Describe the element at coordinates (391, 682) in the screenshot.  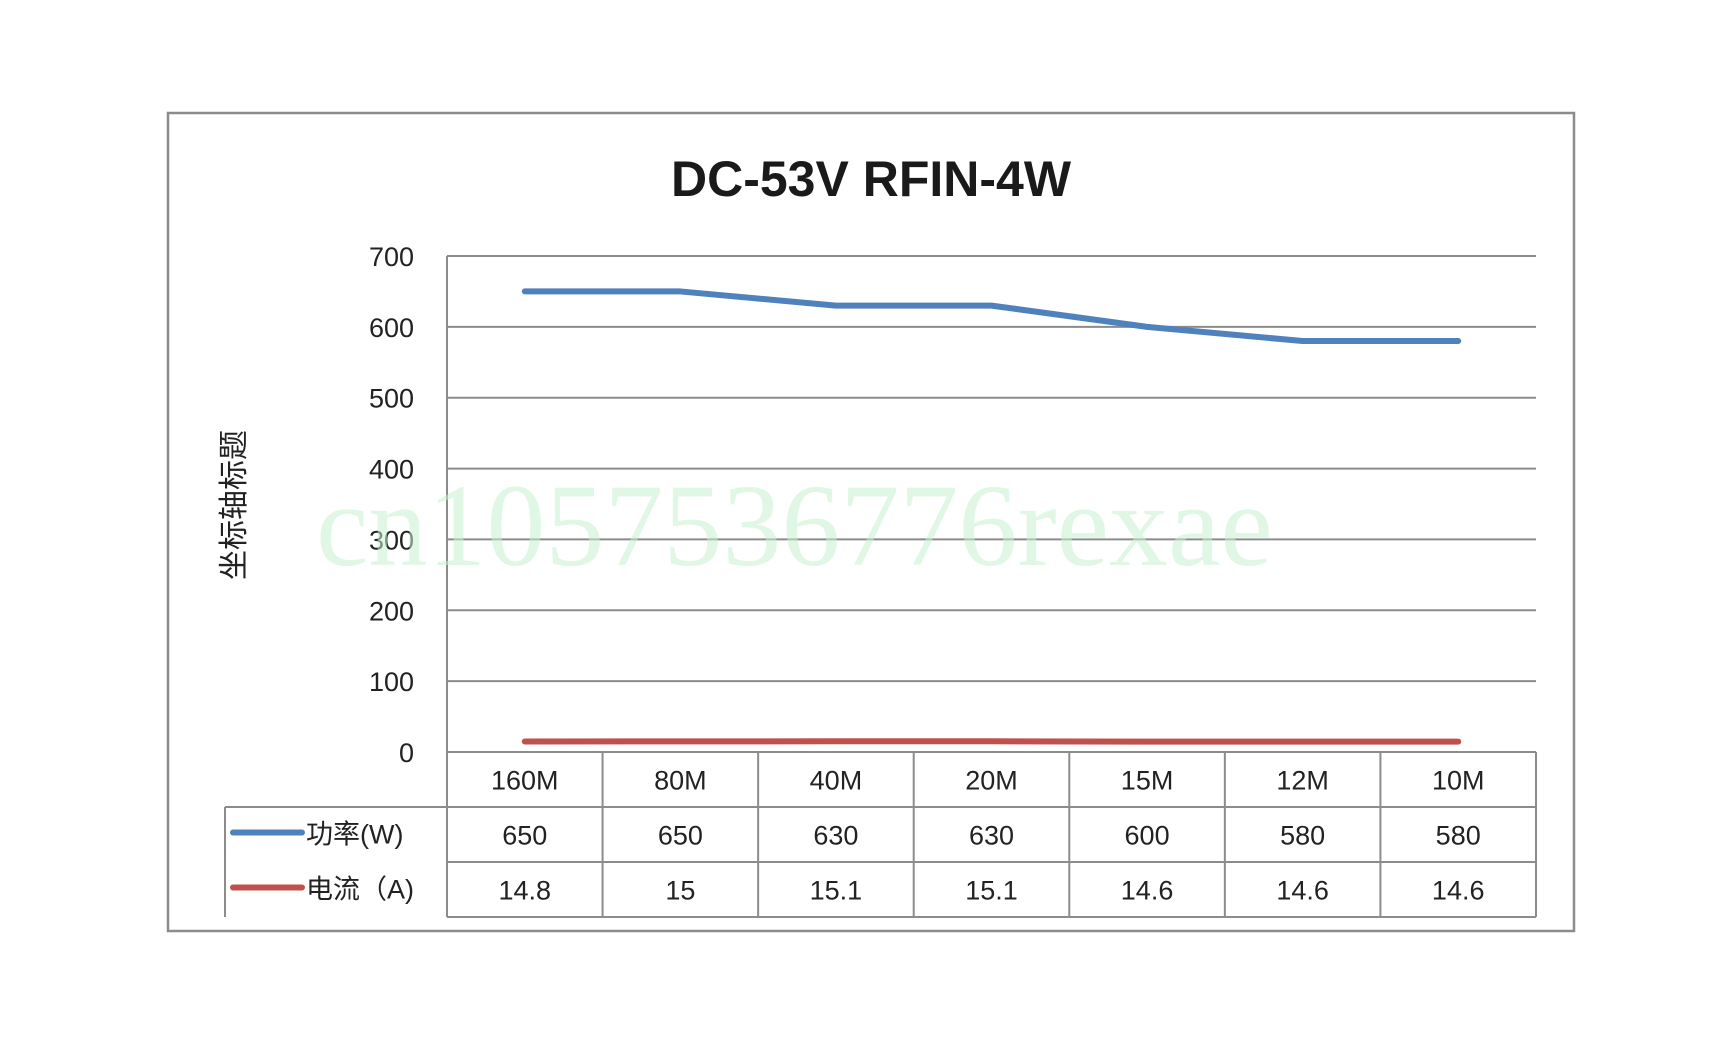
I see `y-tick-label: 100` at that location.